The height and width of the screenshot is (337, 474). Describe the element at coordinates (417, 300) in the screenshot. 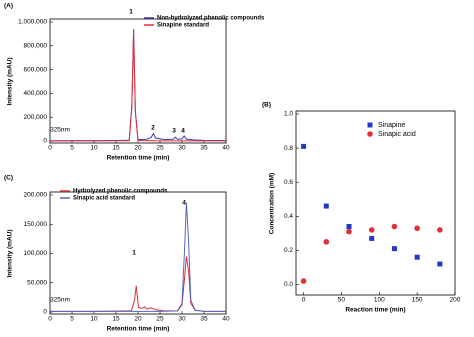

I see `x-tick-label: 150` at that location.